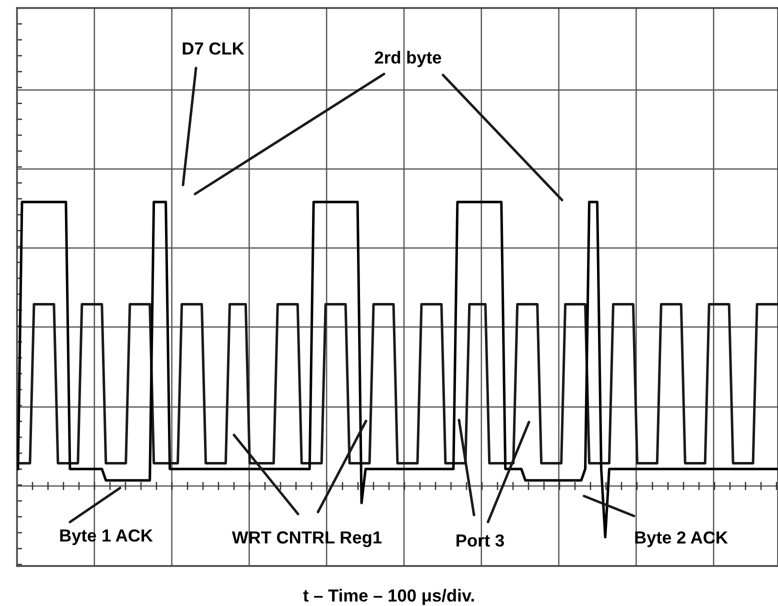 The height and width of the screenshot is (606, 778). Describe the element at coordinates (408, 59) in the screenshot. I see `text: 2rd byte` at that location.